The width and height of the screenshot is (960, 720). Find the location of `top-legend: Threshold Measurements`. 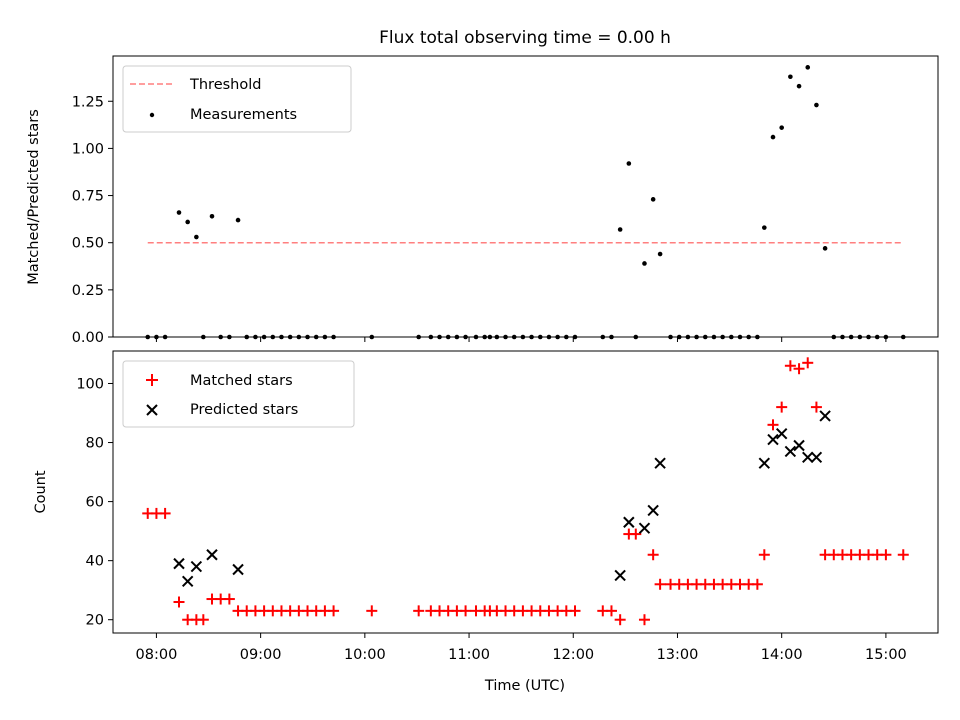

top-legend: Threshold Measurements is located at coordinates (237, 99).